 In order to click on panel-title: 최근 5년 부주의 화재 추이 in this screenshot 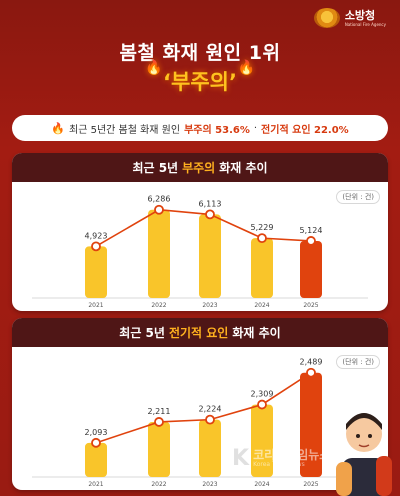, I will do `click(200, 167)`.